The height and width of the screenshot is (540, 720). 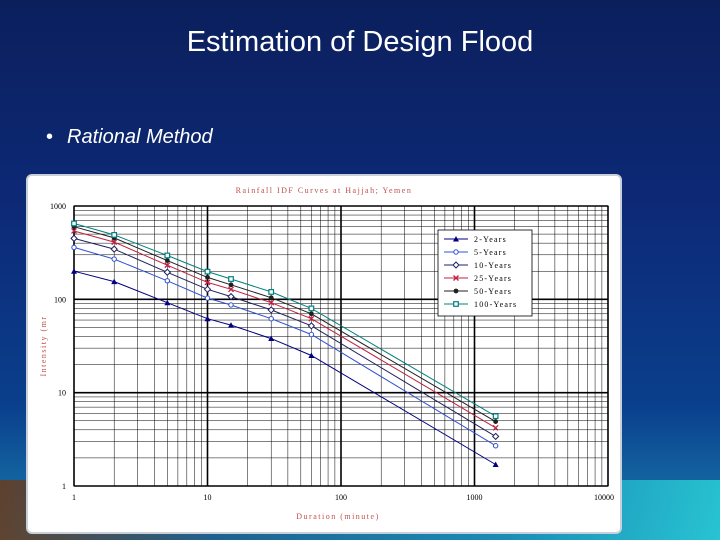 I want to click on x-tick-label: 10000, so click(x=604, y=497).